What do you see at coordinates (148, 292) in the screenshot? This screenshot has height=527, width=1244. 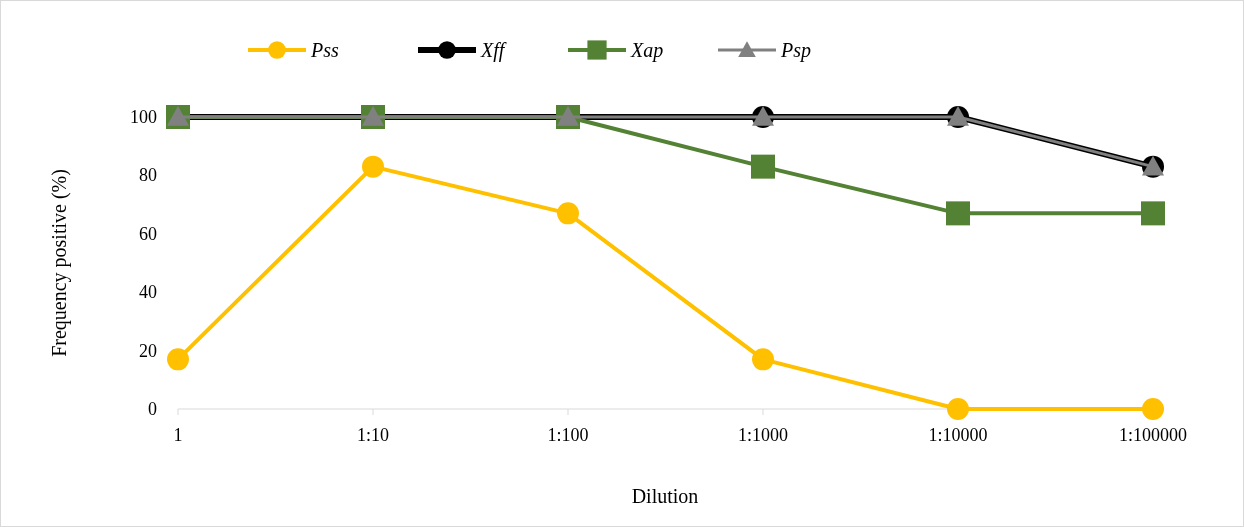 I see `y-tick-label: 40` at bounding box center [148, 292].